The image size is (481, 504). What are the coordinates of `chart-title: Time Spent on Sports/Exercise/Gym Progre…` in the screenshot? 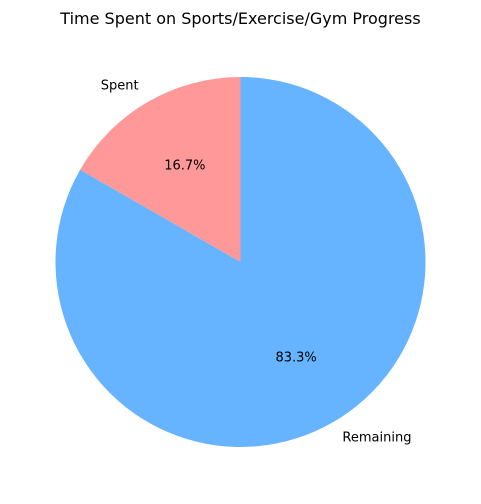 It's located at (239, 18).